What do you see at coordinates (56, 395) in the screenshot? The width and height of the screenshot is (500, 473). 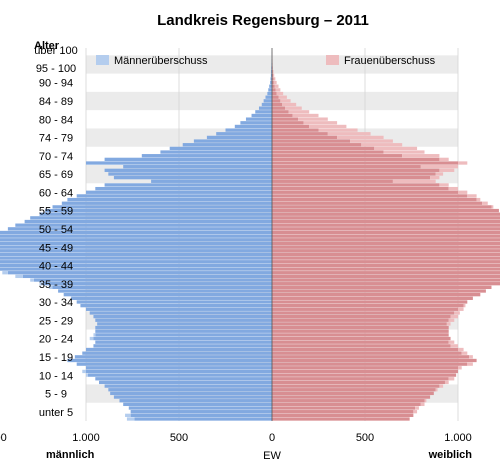 I see `age-tick-label: 5 - 9` at bounding box center [56, 395].